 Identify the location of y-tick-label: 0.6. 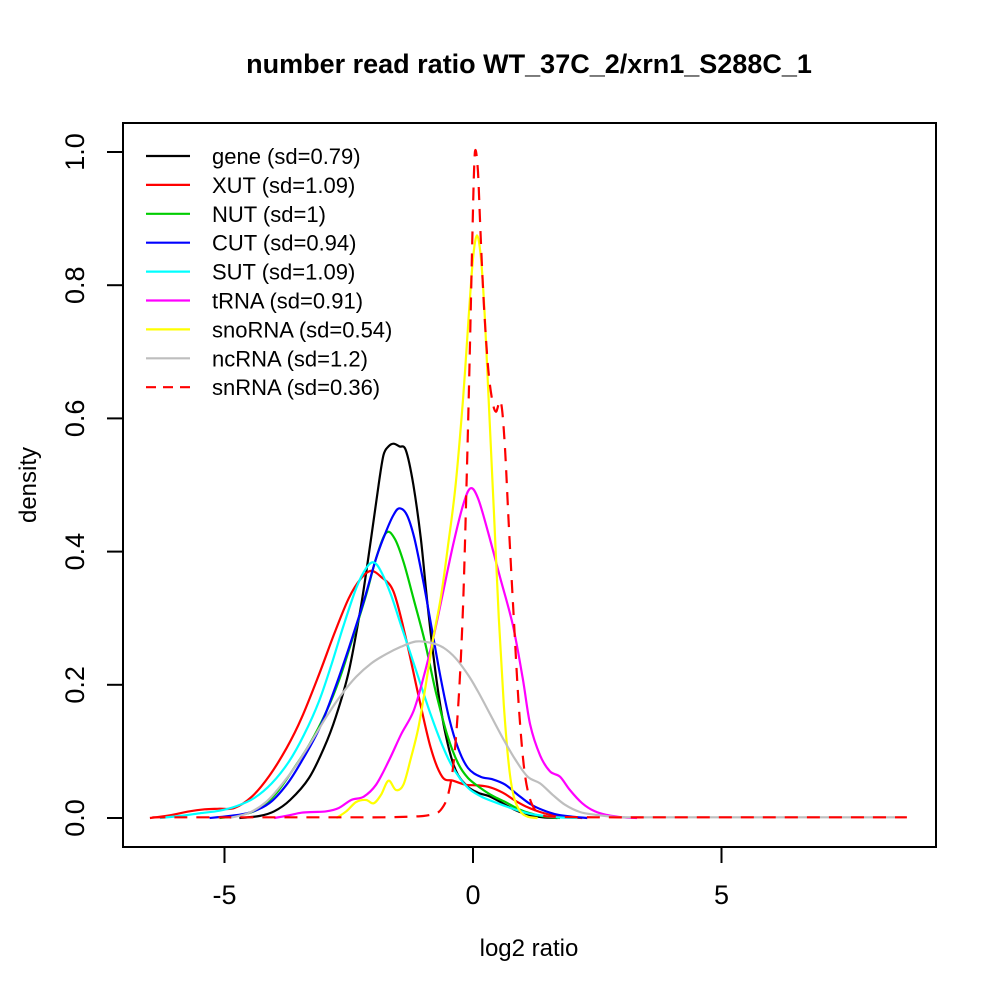
(75, 419).